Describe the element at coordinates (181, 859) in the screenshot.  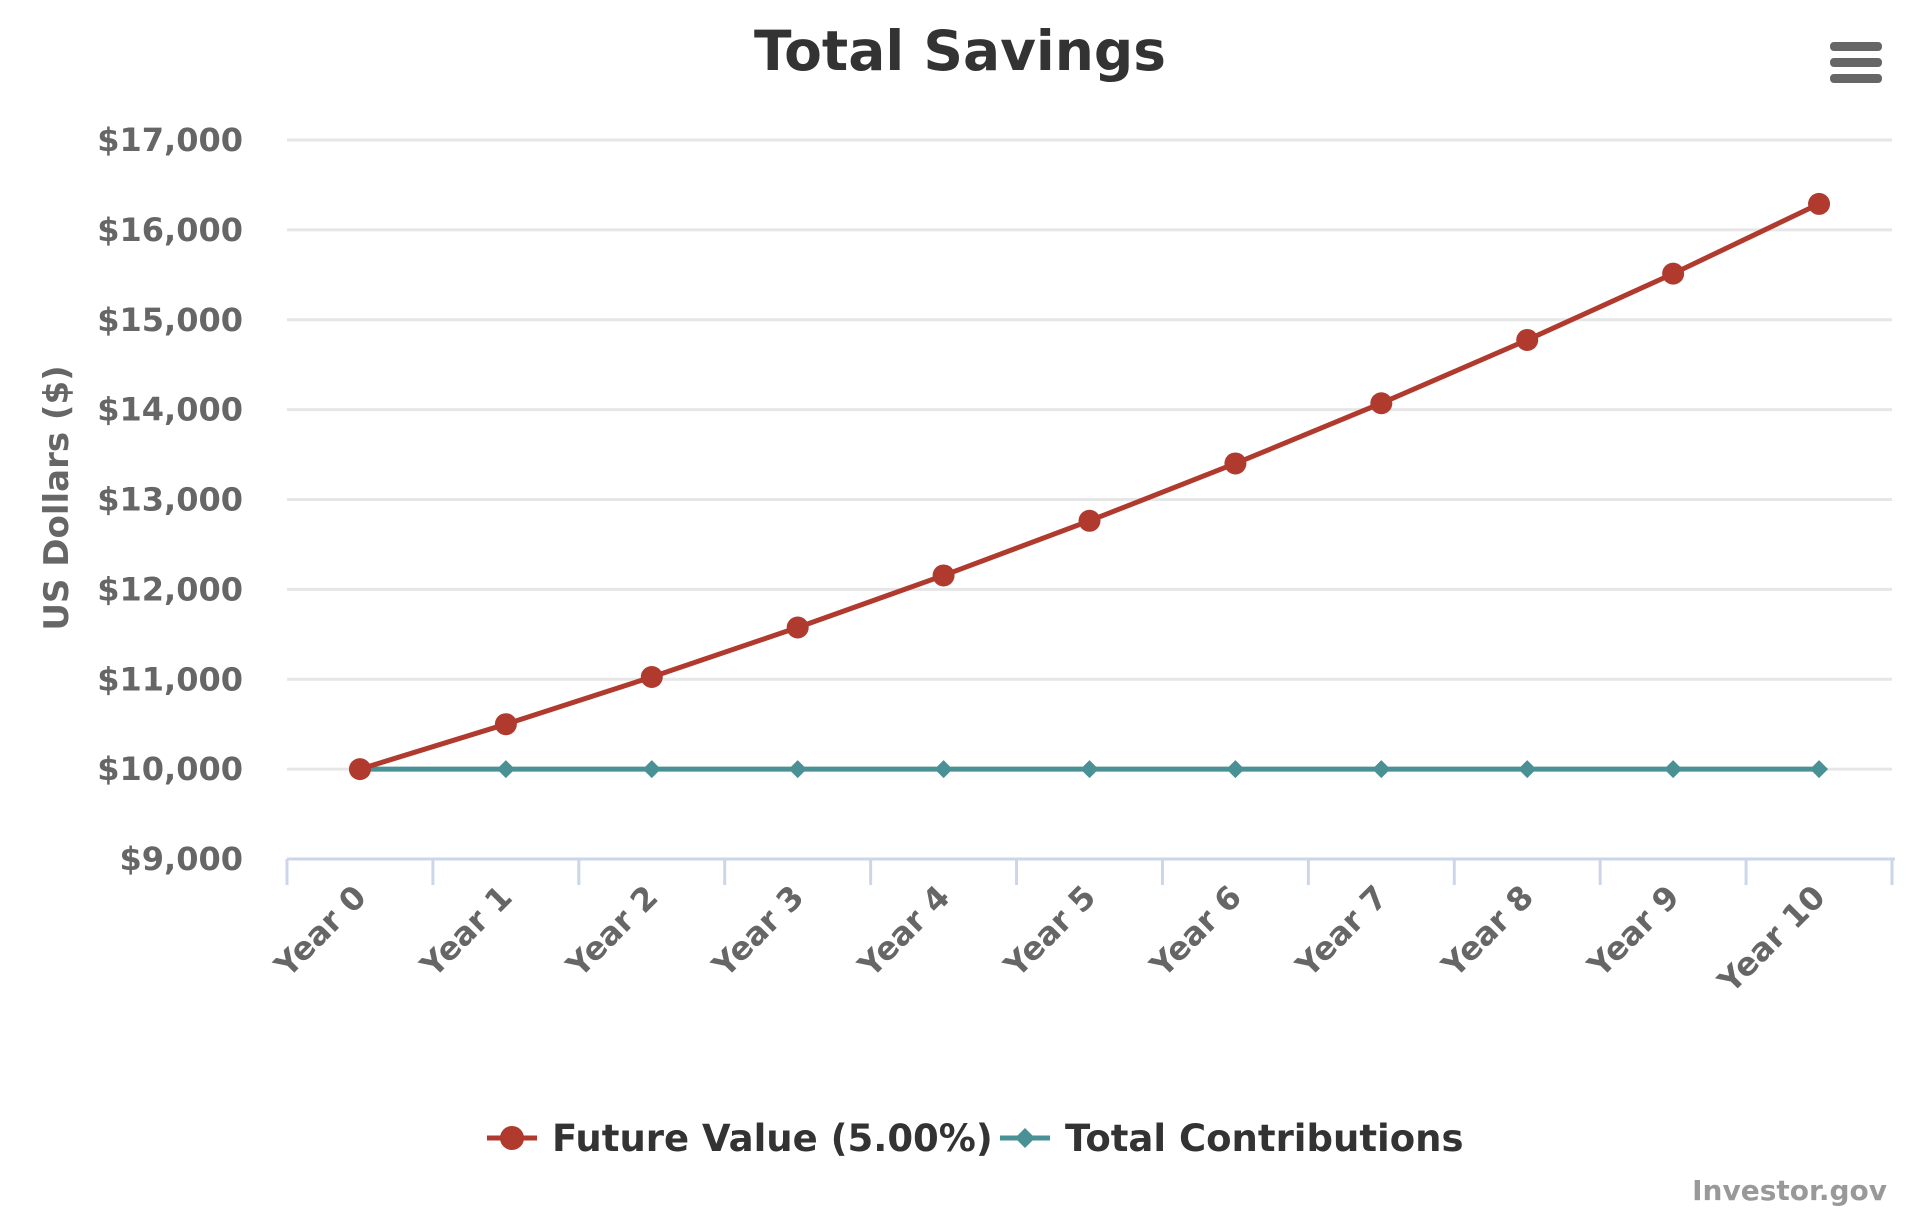
I see `y-tick-label: $9,000` at that location.